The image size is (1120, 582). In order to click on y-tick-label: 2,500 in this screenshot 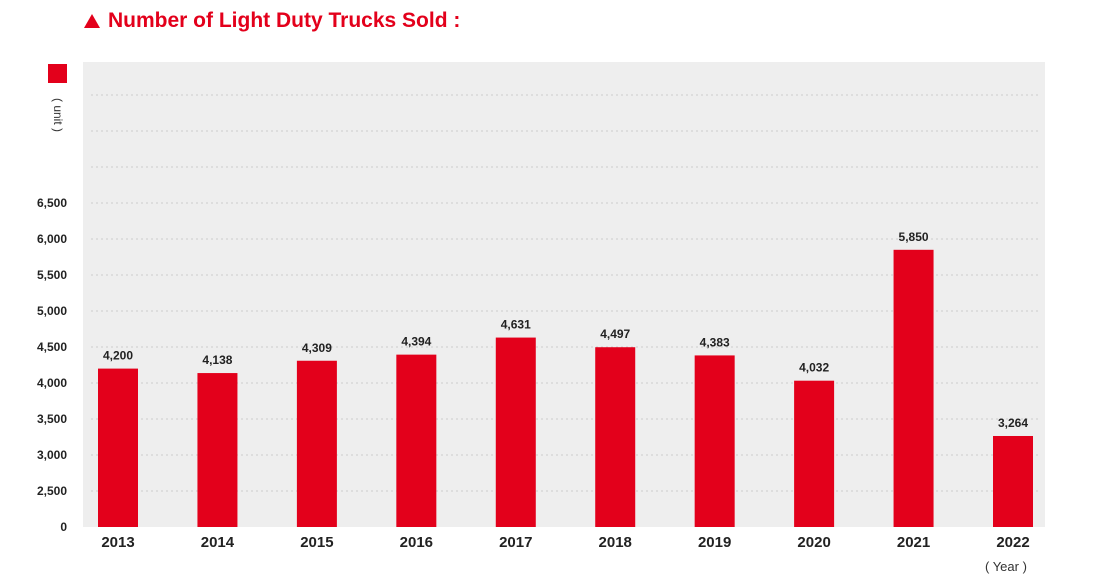, I will do `click(52, 491)`.